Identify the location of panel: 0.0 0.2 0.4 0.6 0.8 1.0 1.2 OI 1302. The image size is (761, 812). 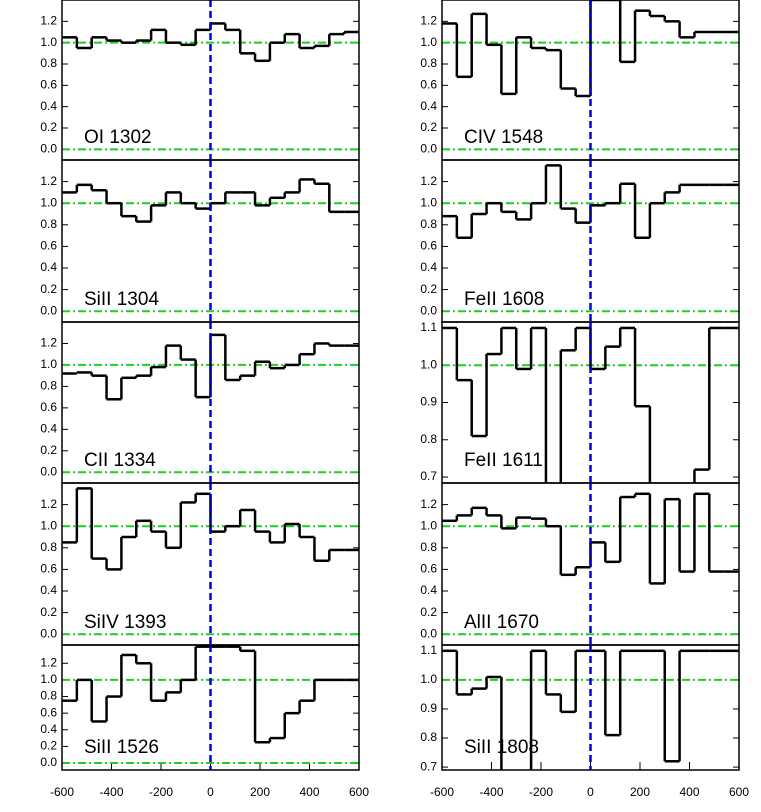
(200, 80).